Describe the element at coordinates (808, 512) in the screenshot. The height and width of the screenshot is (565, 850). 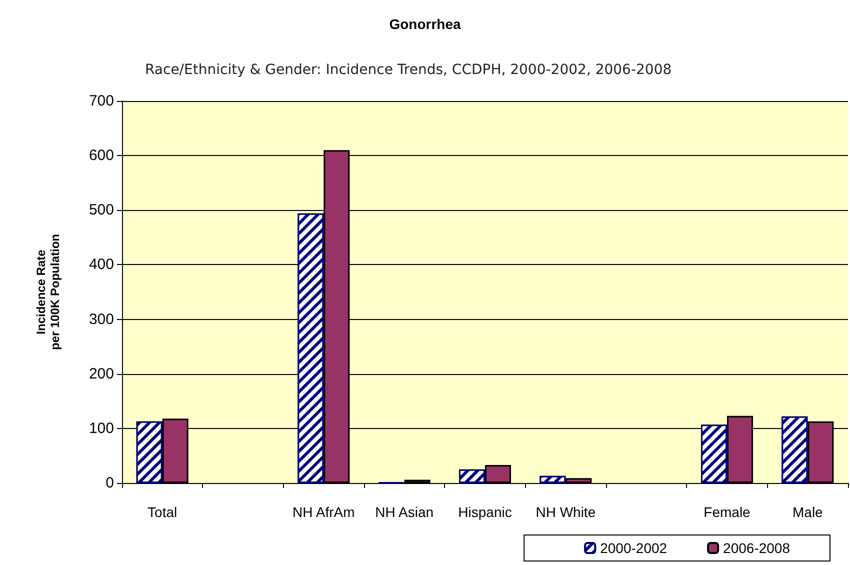
I see `x-tick-label: Male` at that location.